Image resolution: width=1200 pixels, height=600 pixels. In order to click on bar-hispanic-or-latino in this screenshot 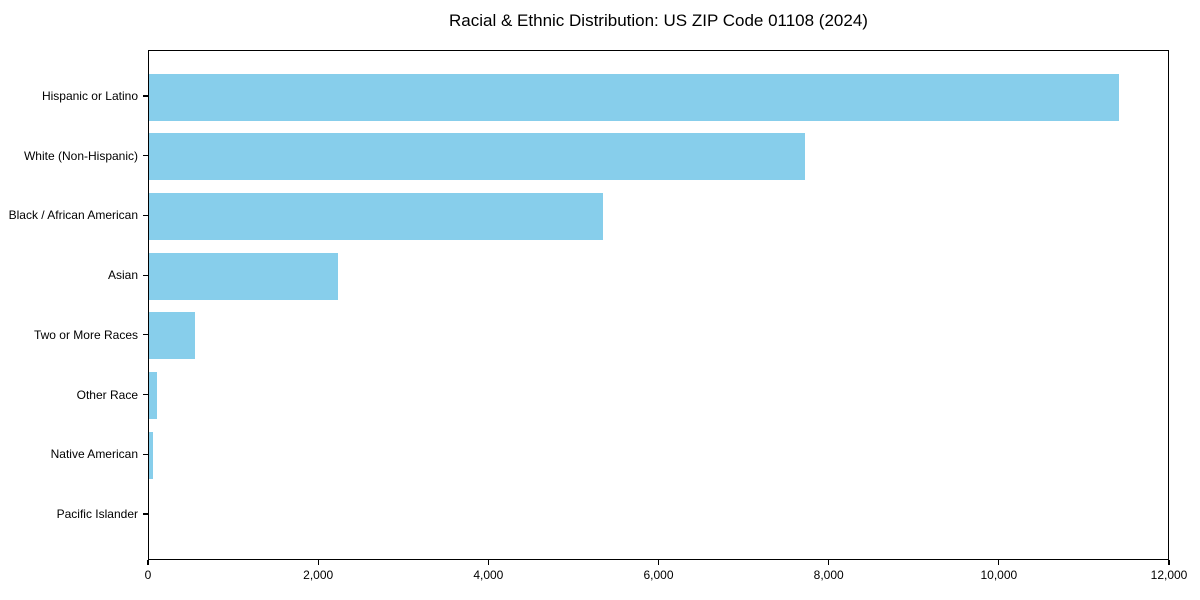, I will do `click(634, 97)`.